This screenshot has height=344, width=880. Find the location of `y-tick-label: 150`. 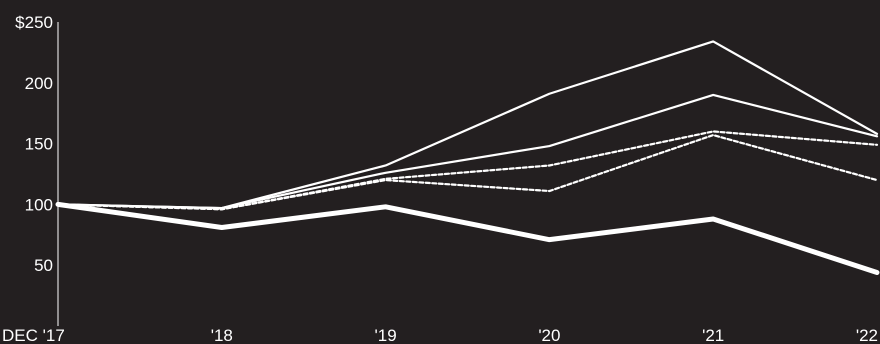

y-tick-label: 150 is located at coordinates (39, 144).